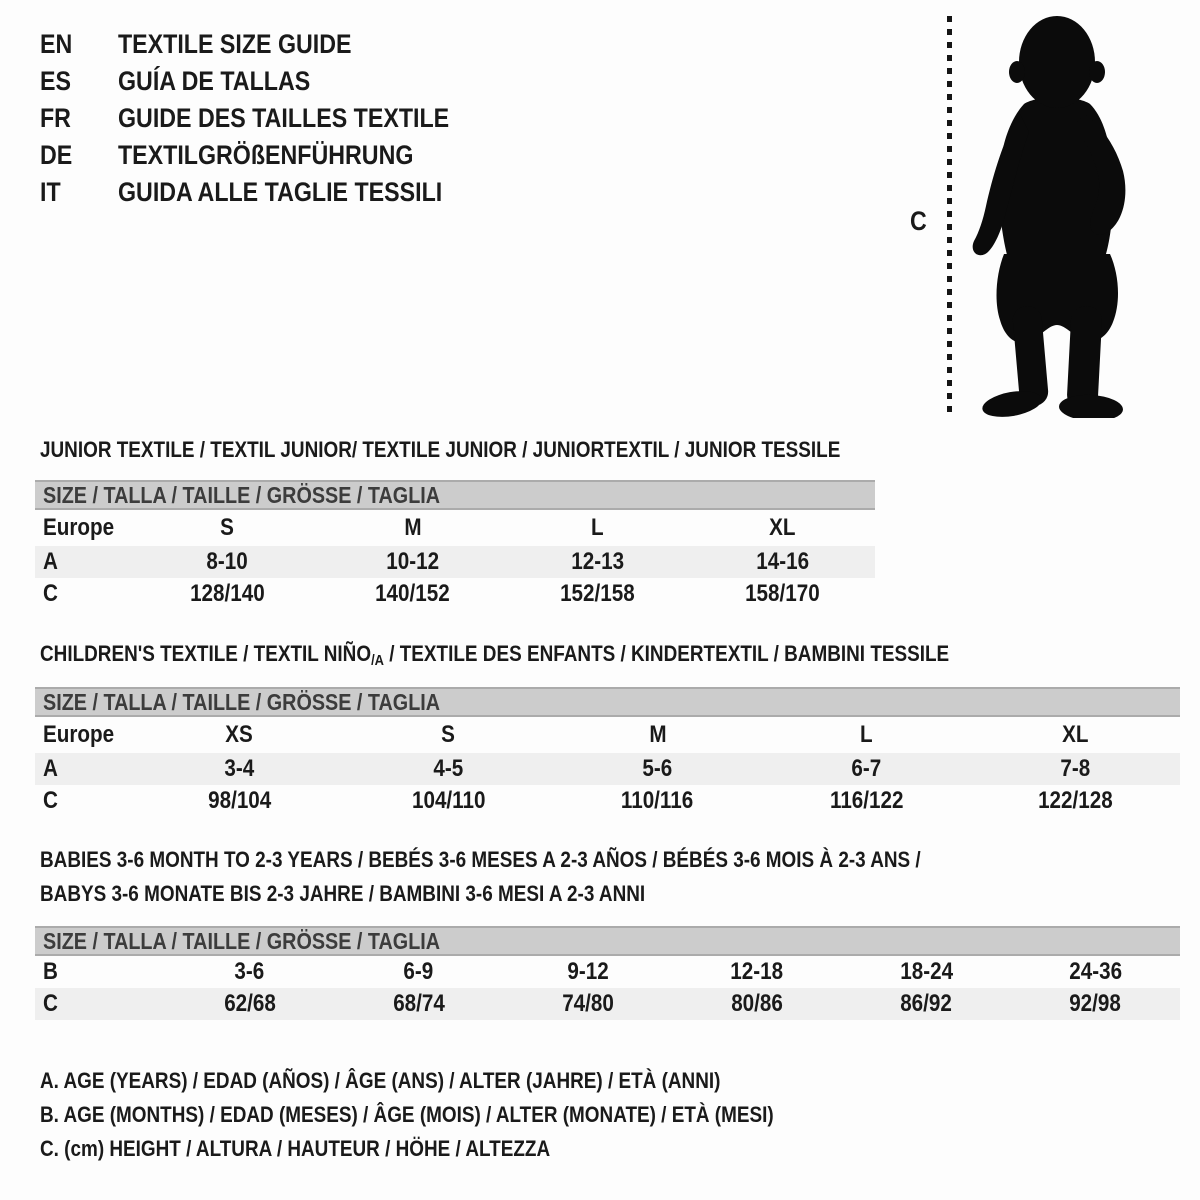  I want to click on age-cell: 7-8, so click(1075, 768).